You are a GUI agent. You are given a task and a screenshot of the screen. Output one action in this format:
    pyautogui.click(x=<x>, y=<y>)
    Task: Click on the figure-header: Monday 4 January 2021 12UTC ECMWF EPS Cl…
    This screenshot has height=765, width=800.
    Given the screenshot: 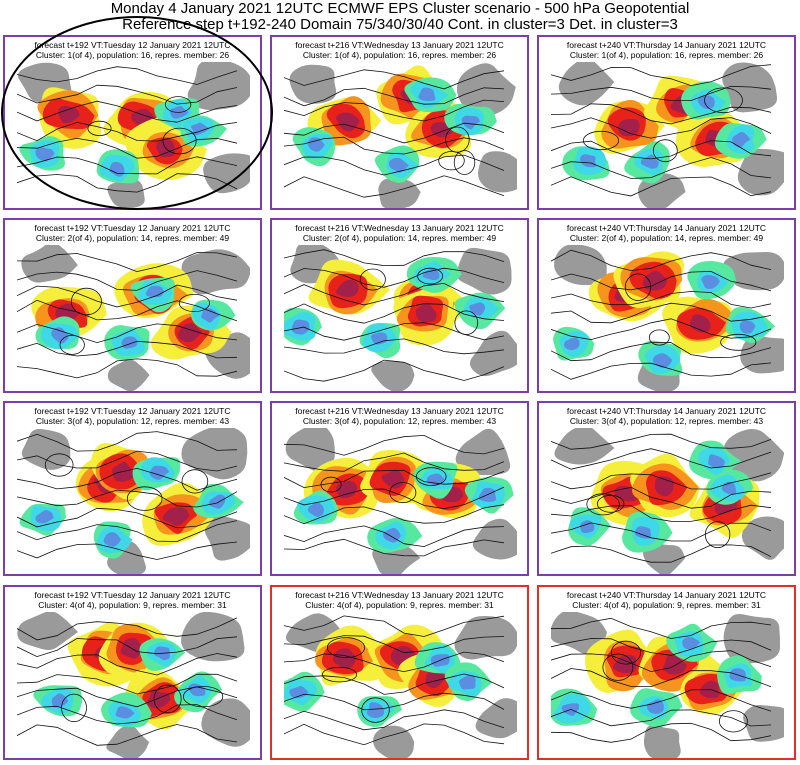 What is the action you would take?
    pyautogui.click(x=400, y=16)
    